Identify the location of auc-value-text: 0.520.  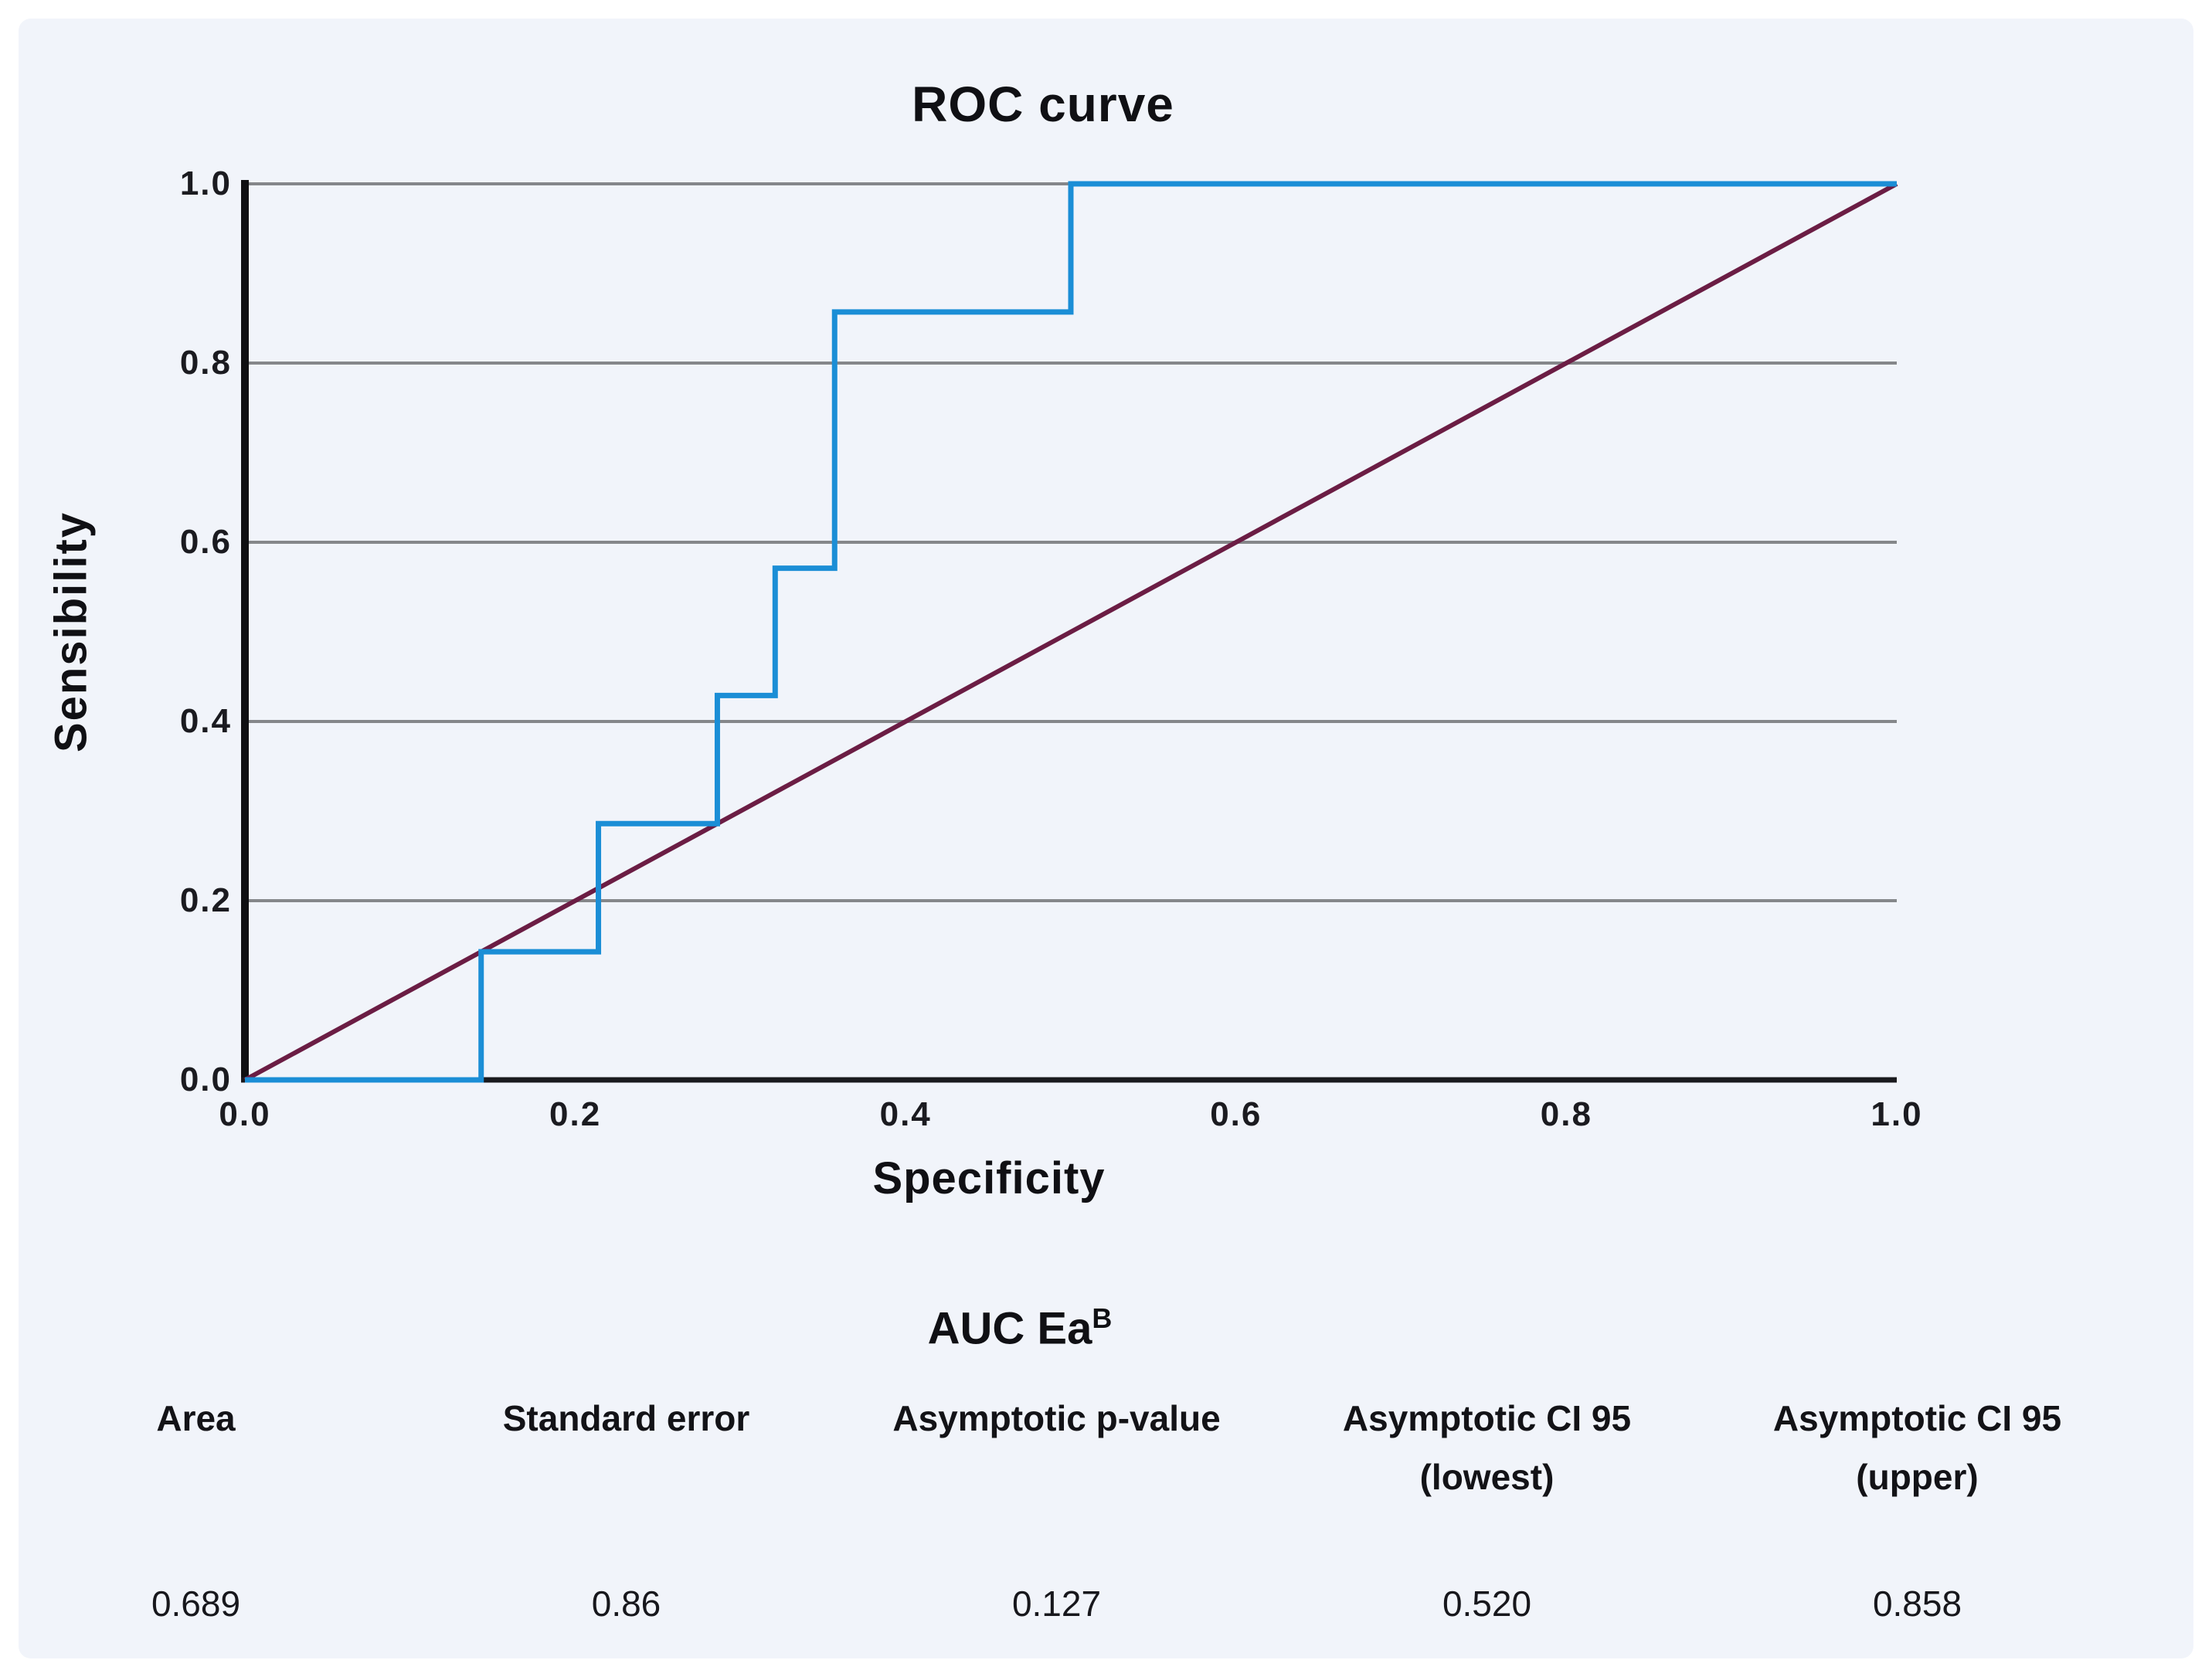
(1487, 1604).